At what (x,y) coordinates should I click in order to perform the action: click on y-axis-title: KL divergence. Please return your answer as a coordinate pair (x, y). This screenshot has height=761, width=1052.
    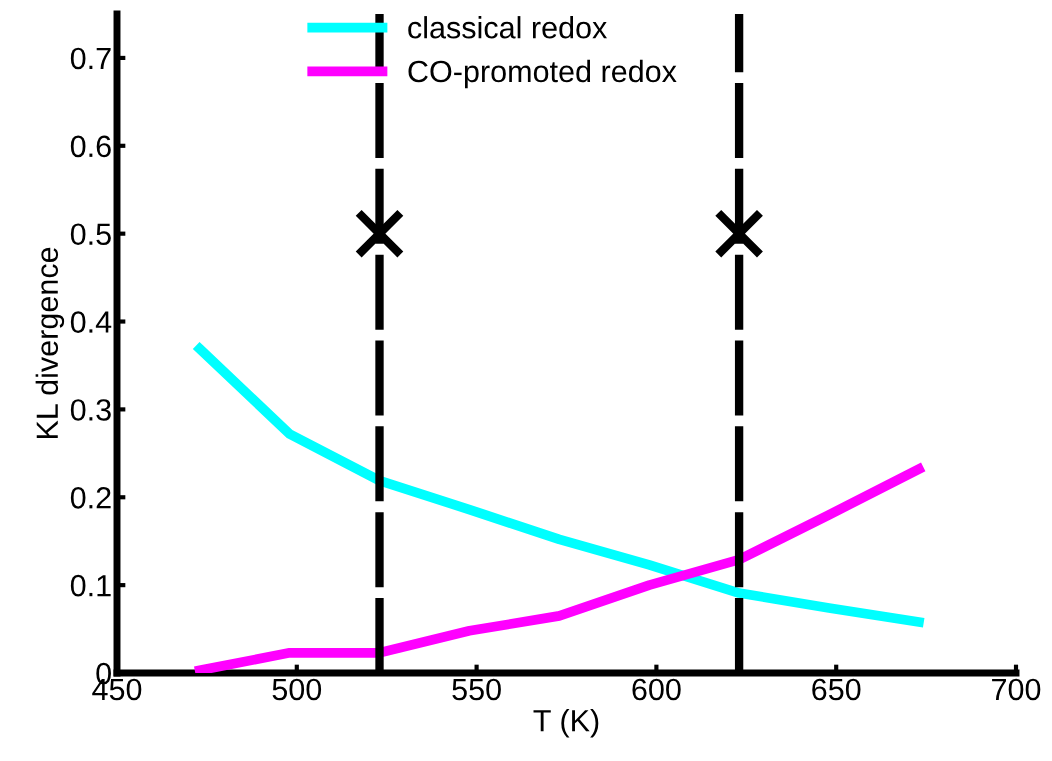
    Looking at the image, I should click on (50, 343).